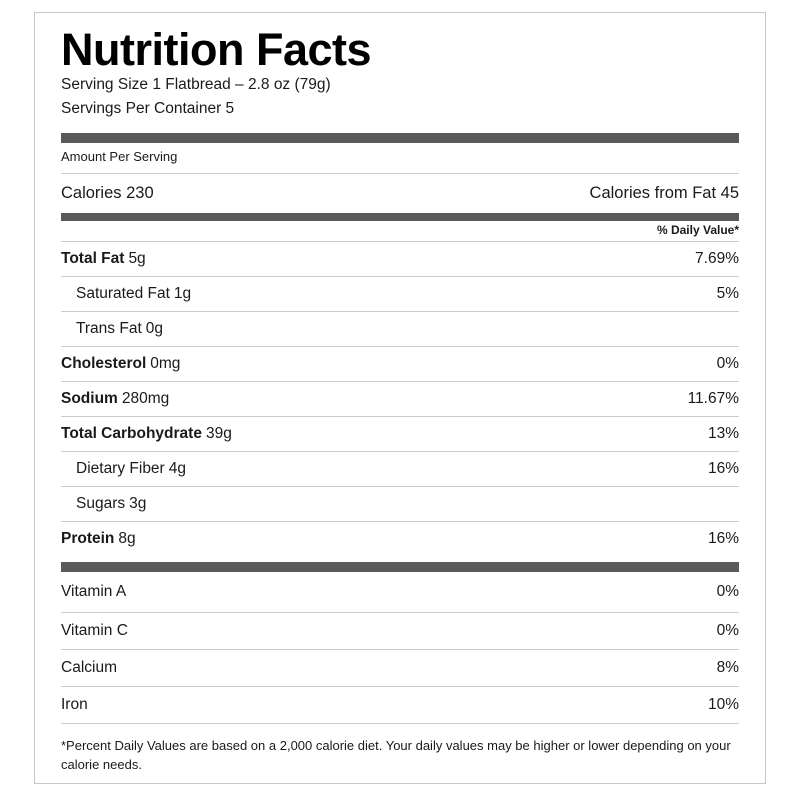  I want to click on calories-from-fat-value: Calories from Fat 45, so click(664, 193).